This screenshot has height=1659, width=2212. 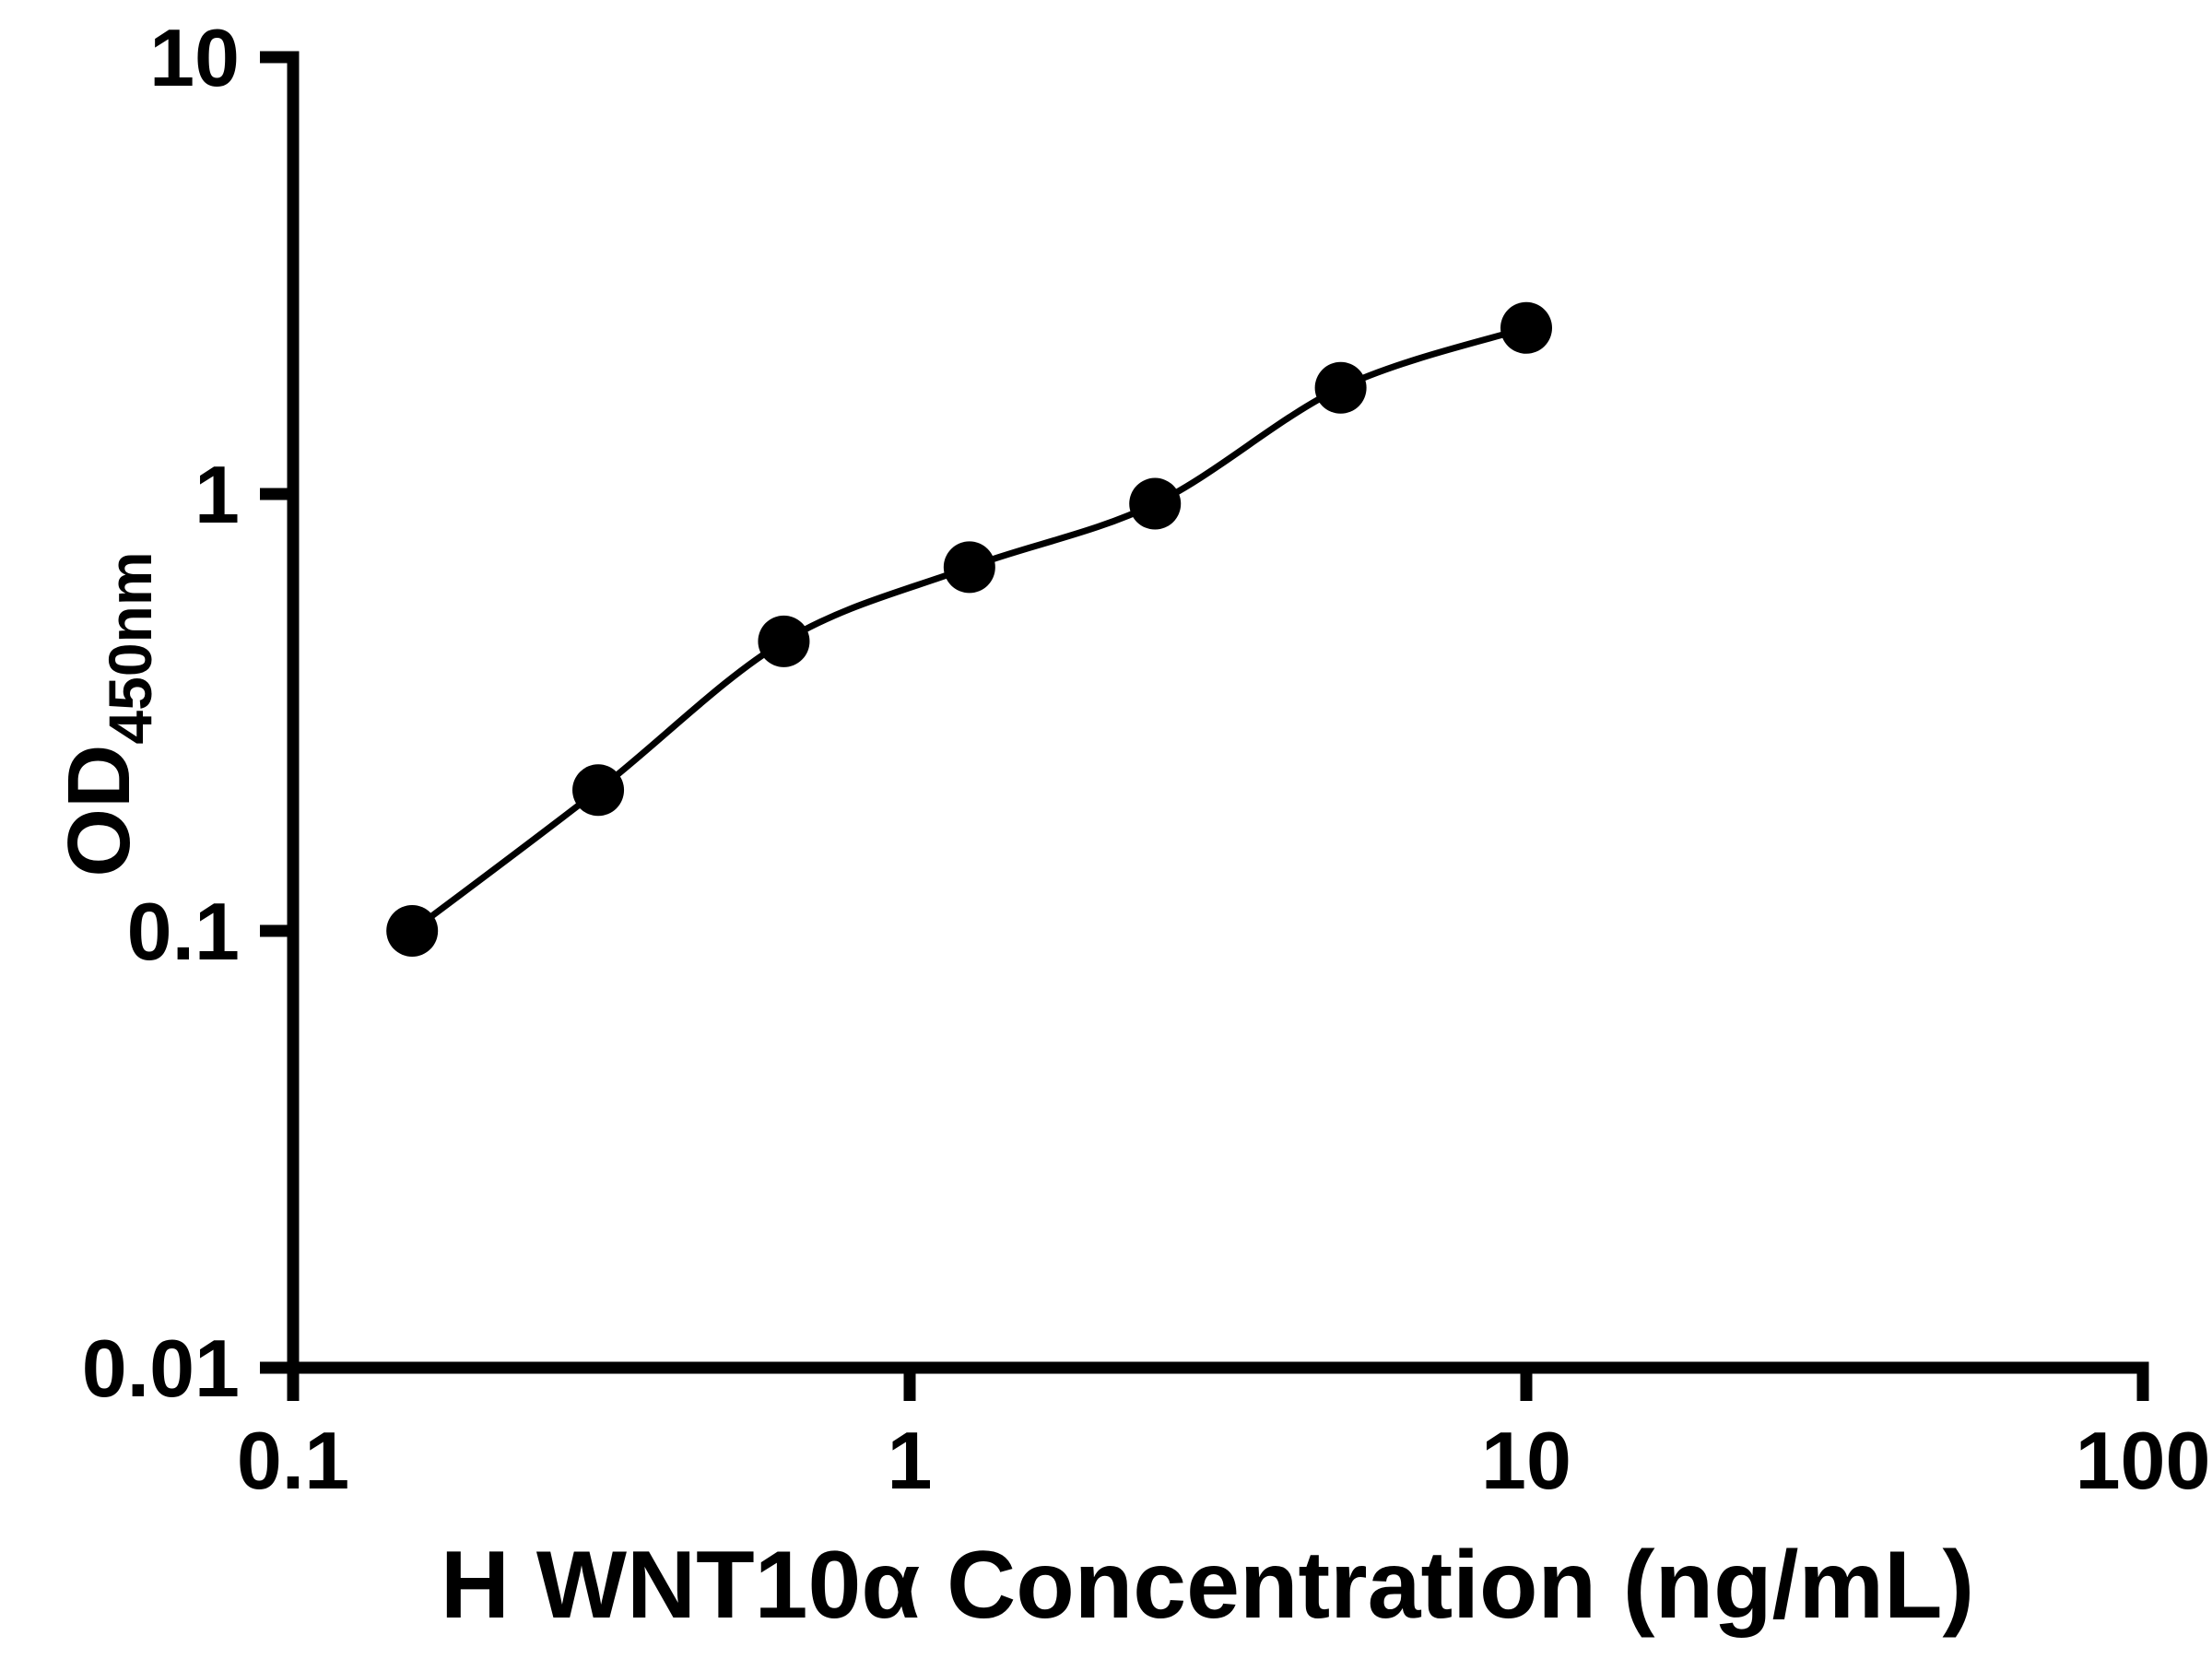 What do you see at coordinates (2143, 1460) in the screenshot?
I see `x-tick-label: 100` at bounding box center [2143, 1460].